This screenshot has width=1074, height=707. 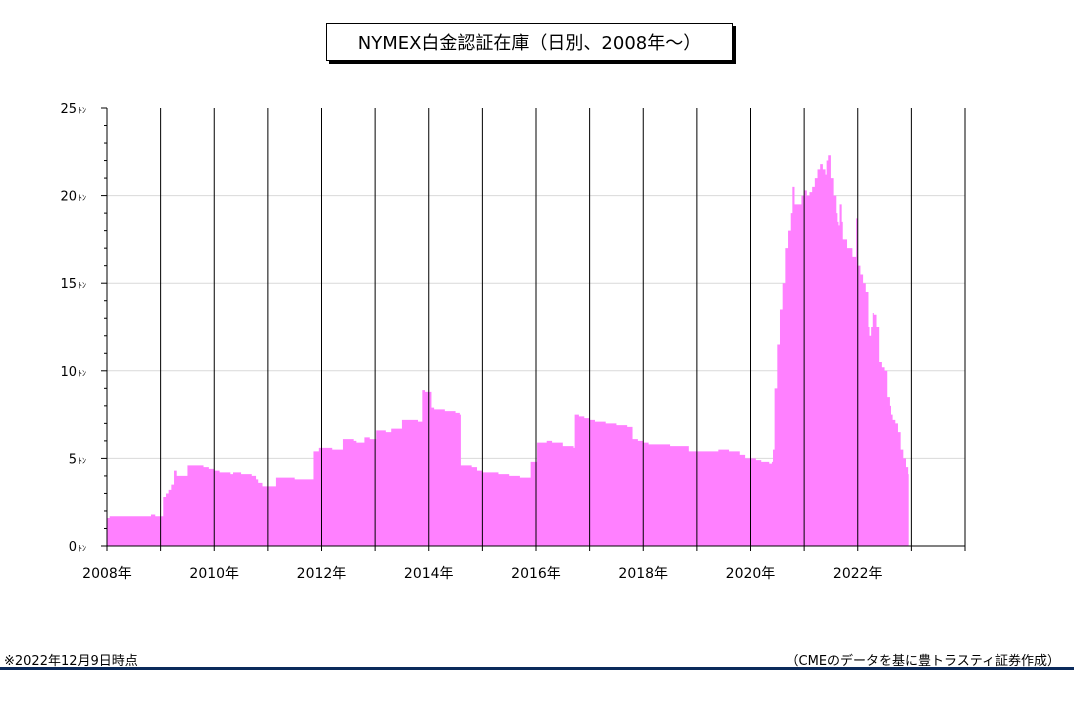 What do you see at coordinates (214, 574) in the screenshot?
I see `x-tick-label: 2010年` at bounding box center [214, 574].